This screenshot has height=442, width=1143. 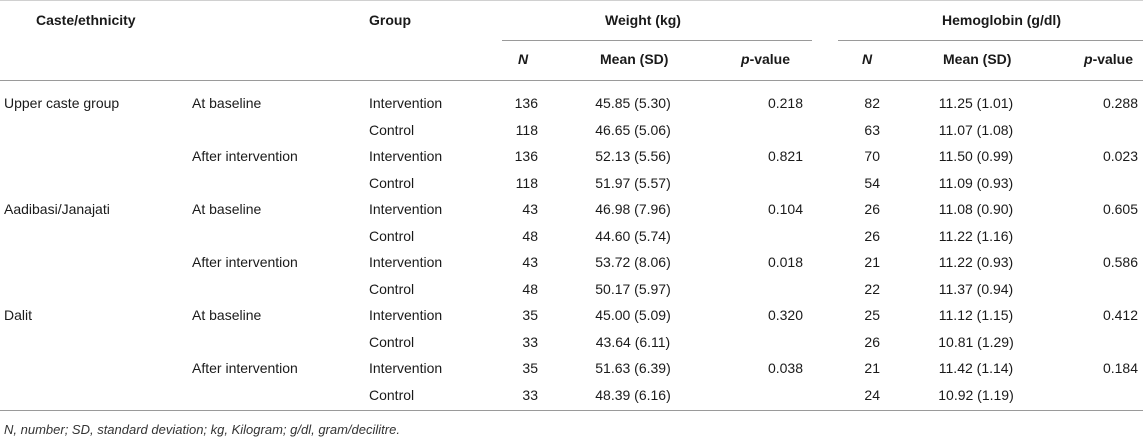 What do you see at coordinates (633, 235) in the screenshot?
I see `cell-weight-mean: 44.60 (5.74)` at bounding box center [633, 235].